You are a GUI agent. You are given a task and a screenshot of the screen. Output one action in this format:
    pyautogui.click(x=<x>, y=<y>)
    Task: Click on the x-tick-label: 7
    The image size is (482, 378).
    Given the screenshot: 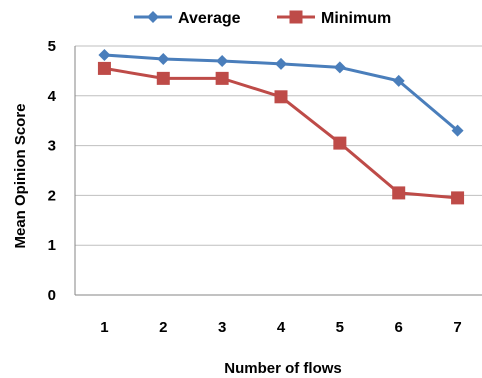 What is the action you would take?
    pyautogui.click(x=457, y=327)
    